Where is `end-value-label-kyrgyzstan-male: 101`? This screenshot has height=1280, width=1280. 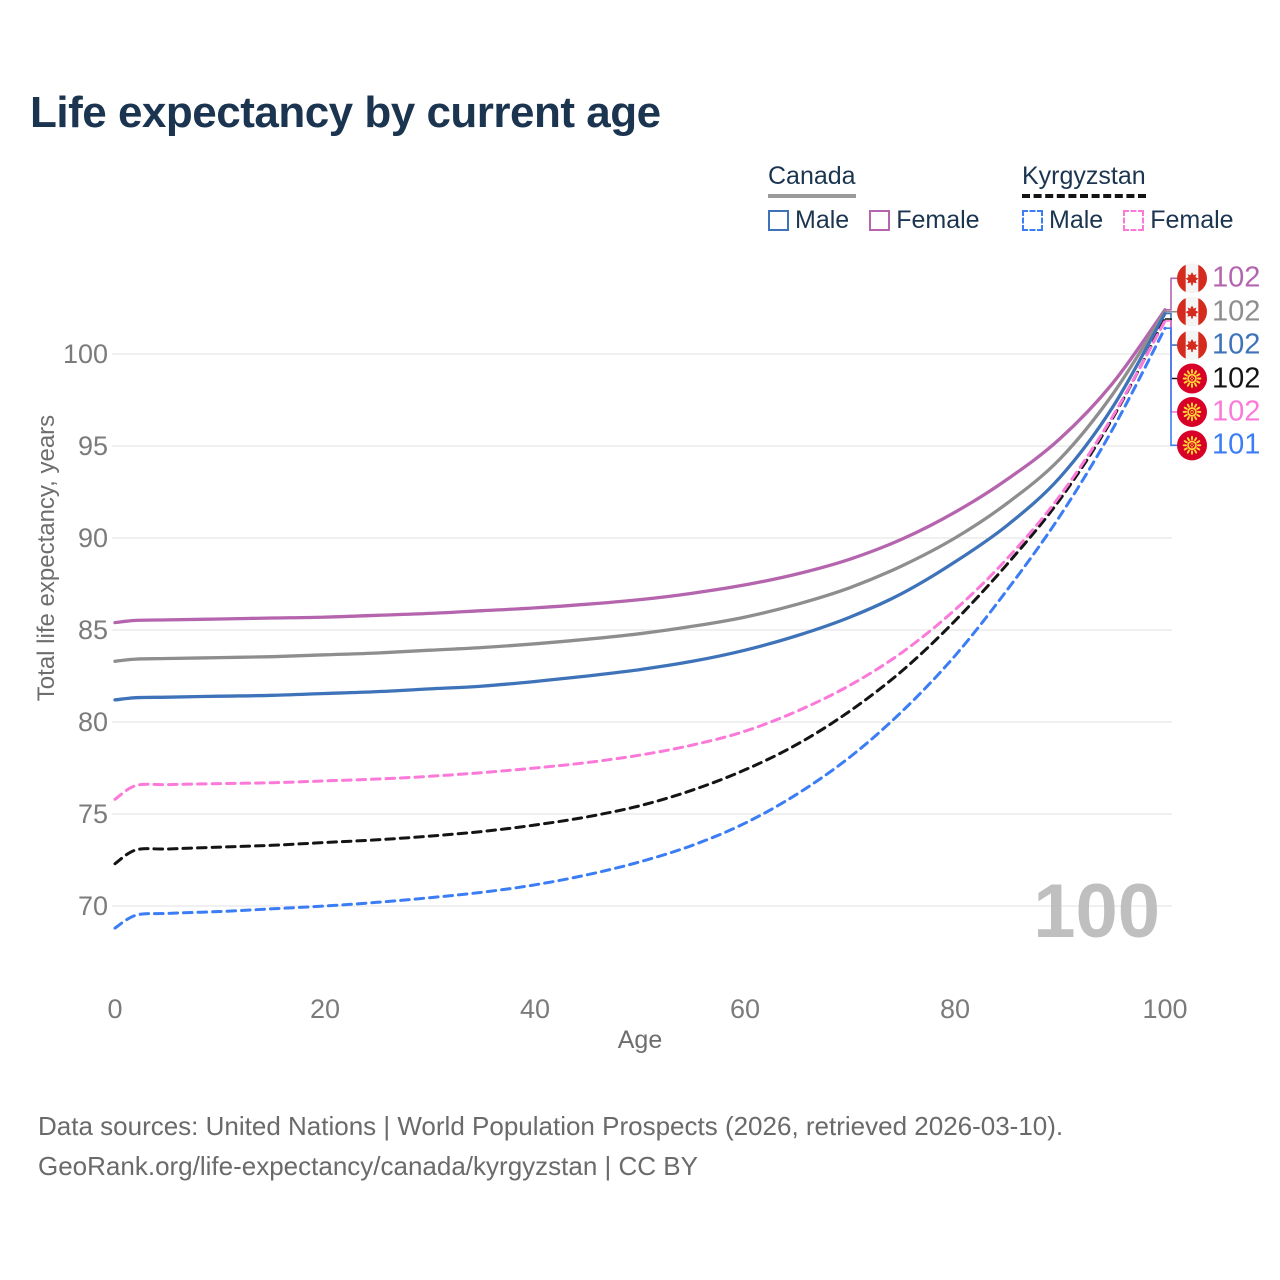
end-value-label-kyrgyzstan-male: 101 is located at coordinates (1236, 444).